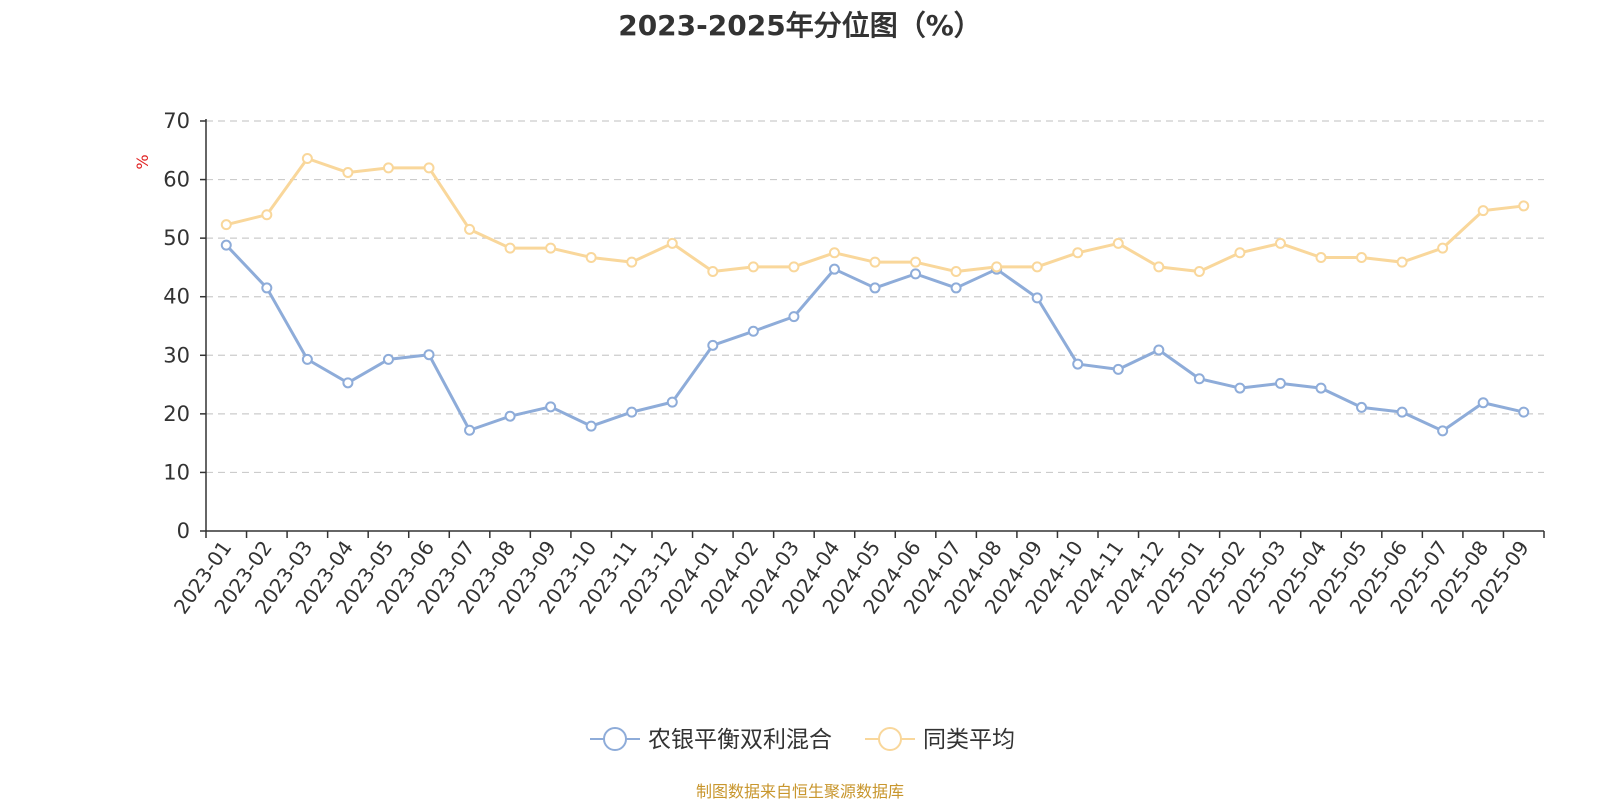 Image resolution: width=1600 pixels, height=802 pixels. Describe the element at coordinates (184, 326) in the screenshot. I see `y-axis-ticks: 0 10 20 30 40 50 60 70` at that location.